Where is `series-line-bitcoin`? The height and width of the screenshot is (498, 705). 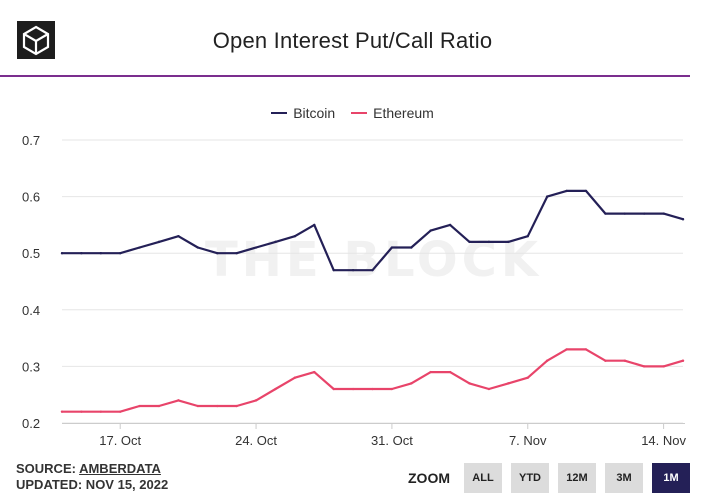
series-line-bitcoin is located at coordinates (372, 230).